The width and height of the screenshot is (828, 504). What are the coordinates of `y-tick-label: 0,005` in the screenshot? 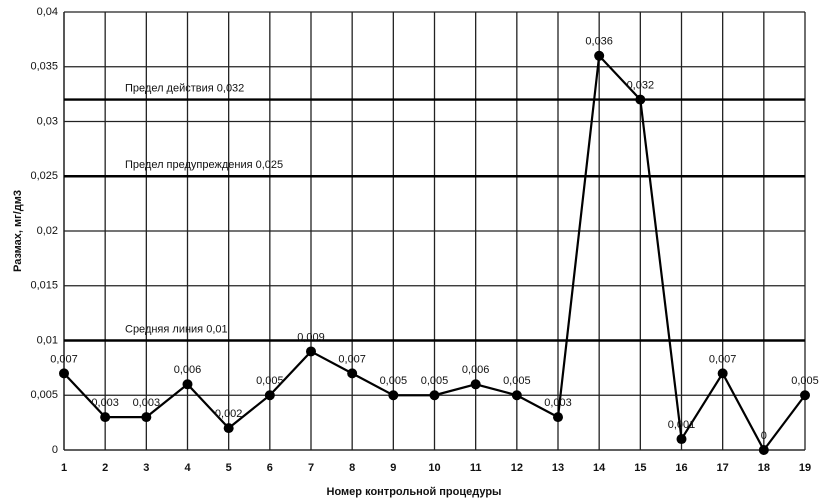 It's located at (44, 395).